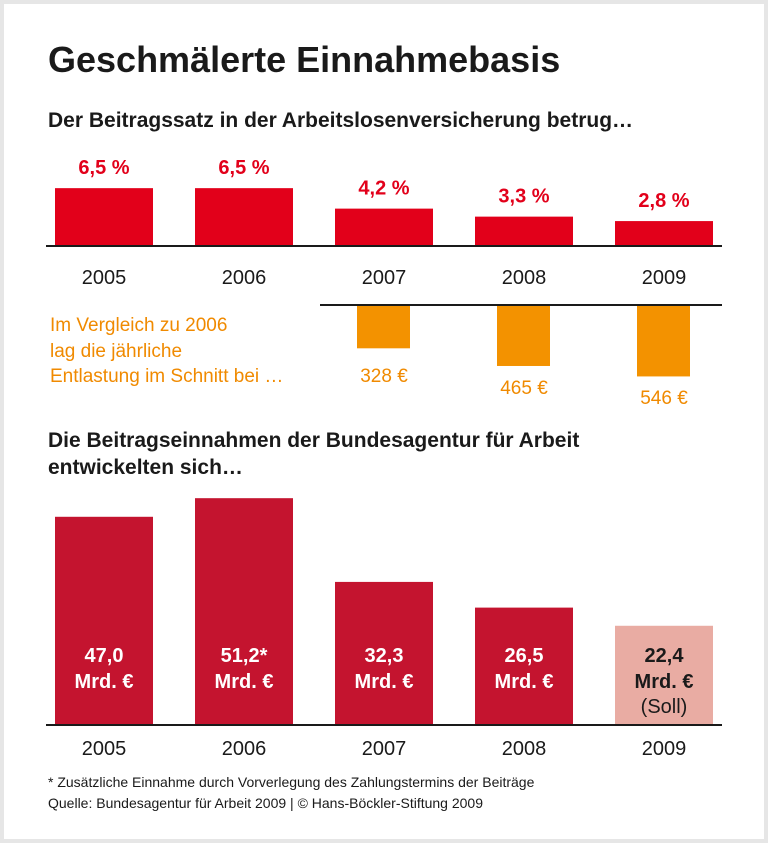 This screenshot has width=768, height=843. Describe the element at coordinates (384, 749) in the screenshot. I see `revenue-year-label: 2007` at that location.